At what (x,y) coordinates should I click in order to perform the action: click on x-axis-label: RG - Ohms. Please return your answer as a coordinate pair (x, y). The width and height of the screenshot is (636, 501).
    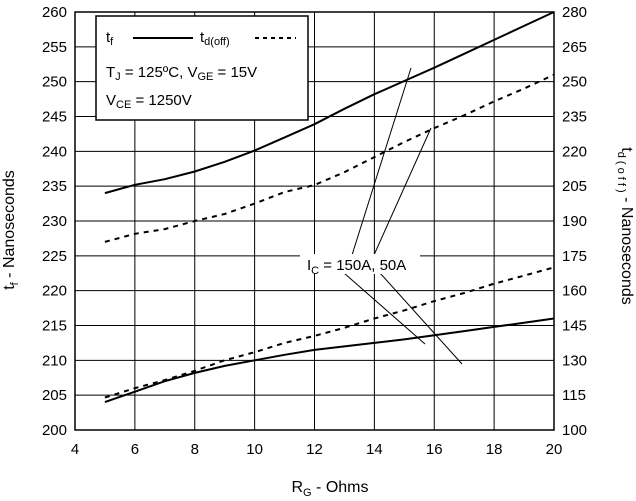
    Looking at the image, I should click on (329, 489).